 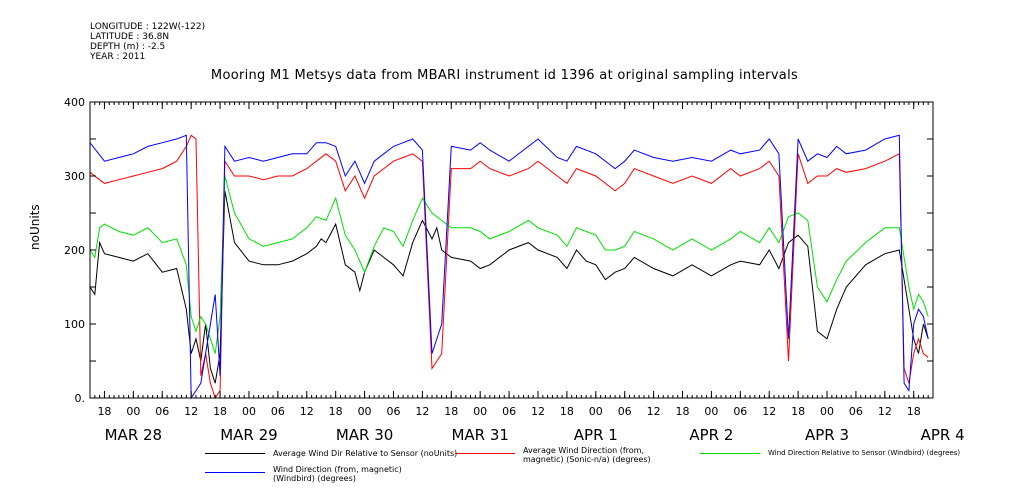 What do you see at coordinates (248, 435) in the screenshot?
I see `x-day-label: MAR 29` at bounding box center [248, 435].